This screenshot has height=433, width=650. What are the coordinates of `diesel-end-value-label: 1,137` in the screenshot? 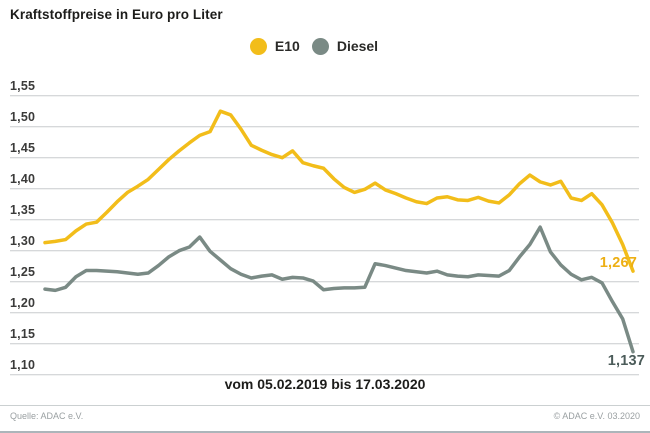 It's located at (626, 360).